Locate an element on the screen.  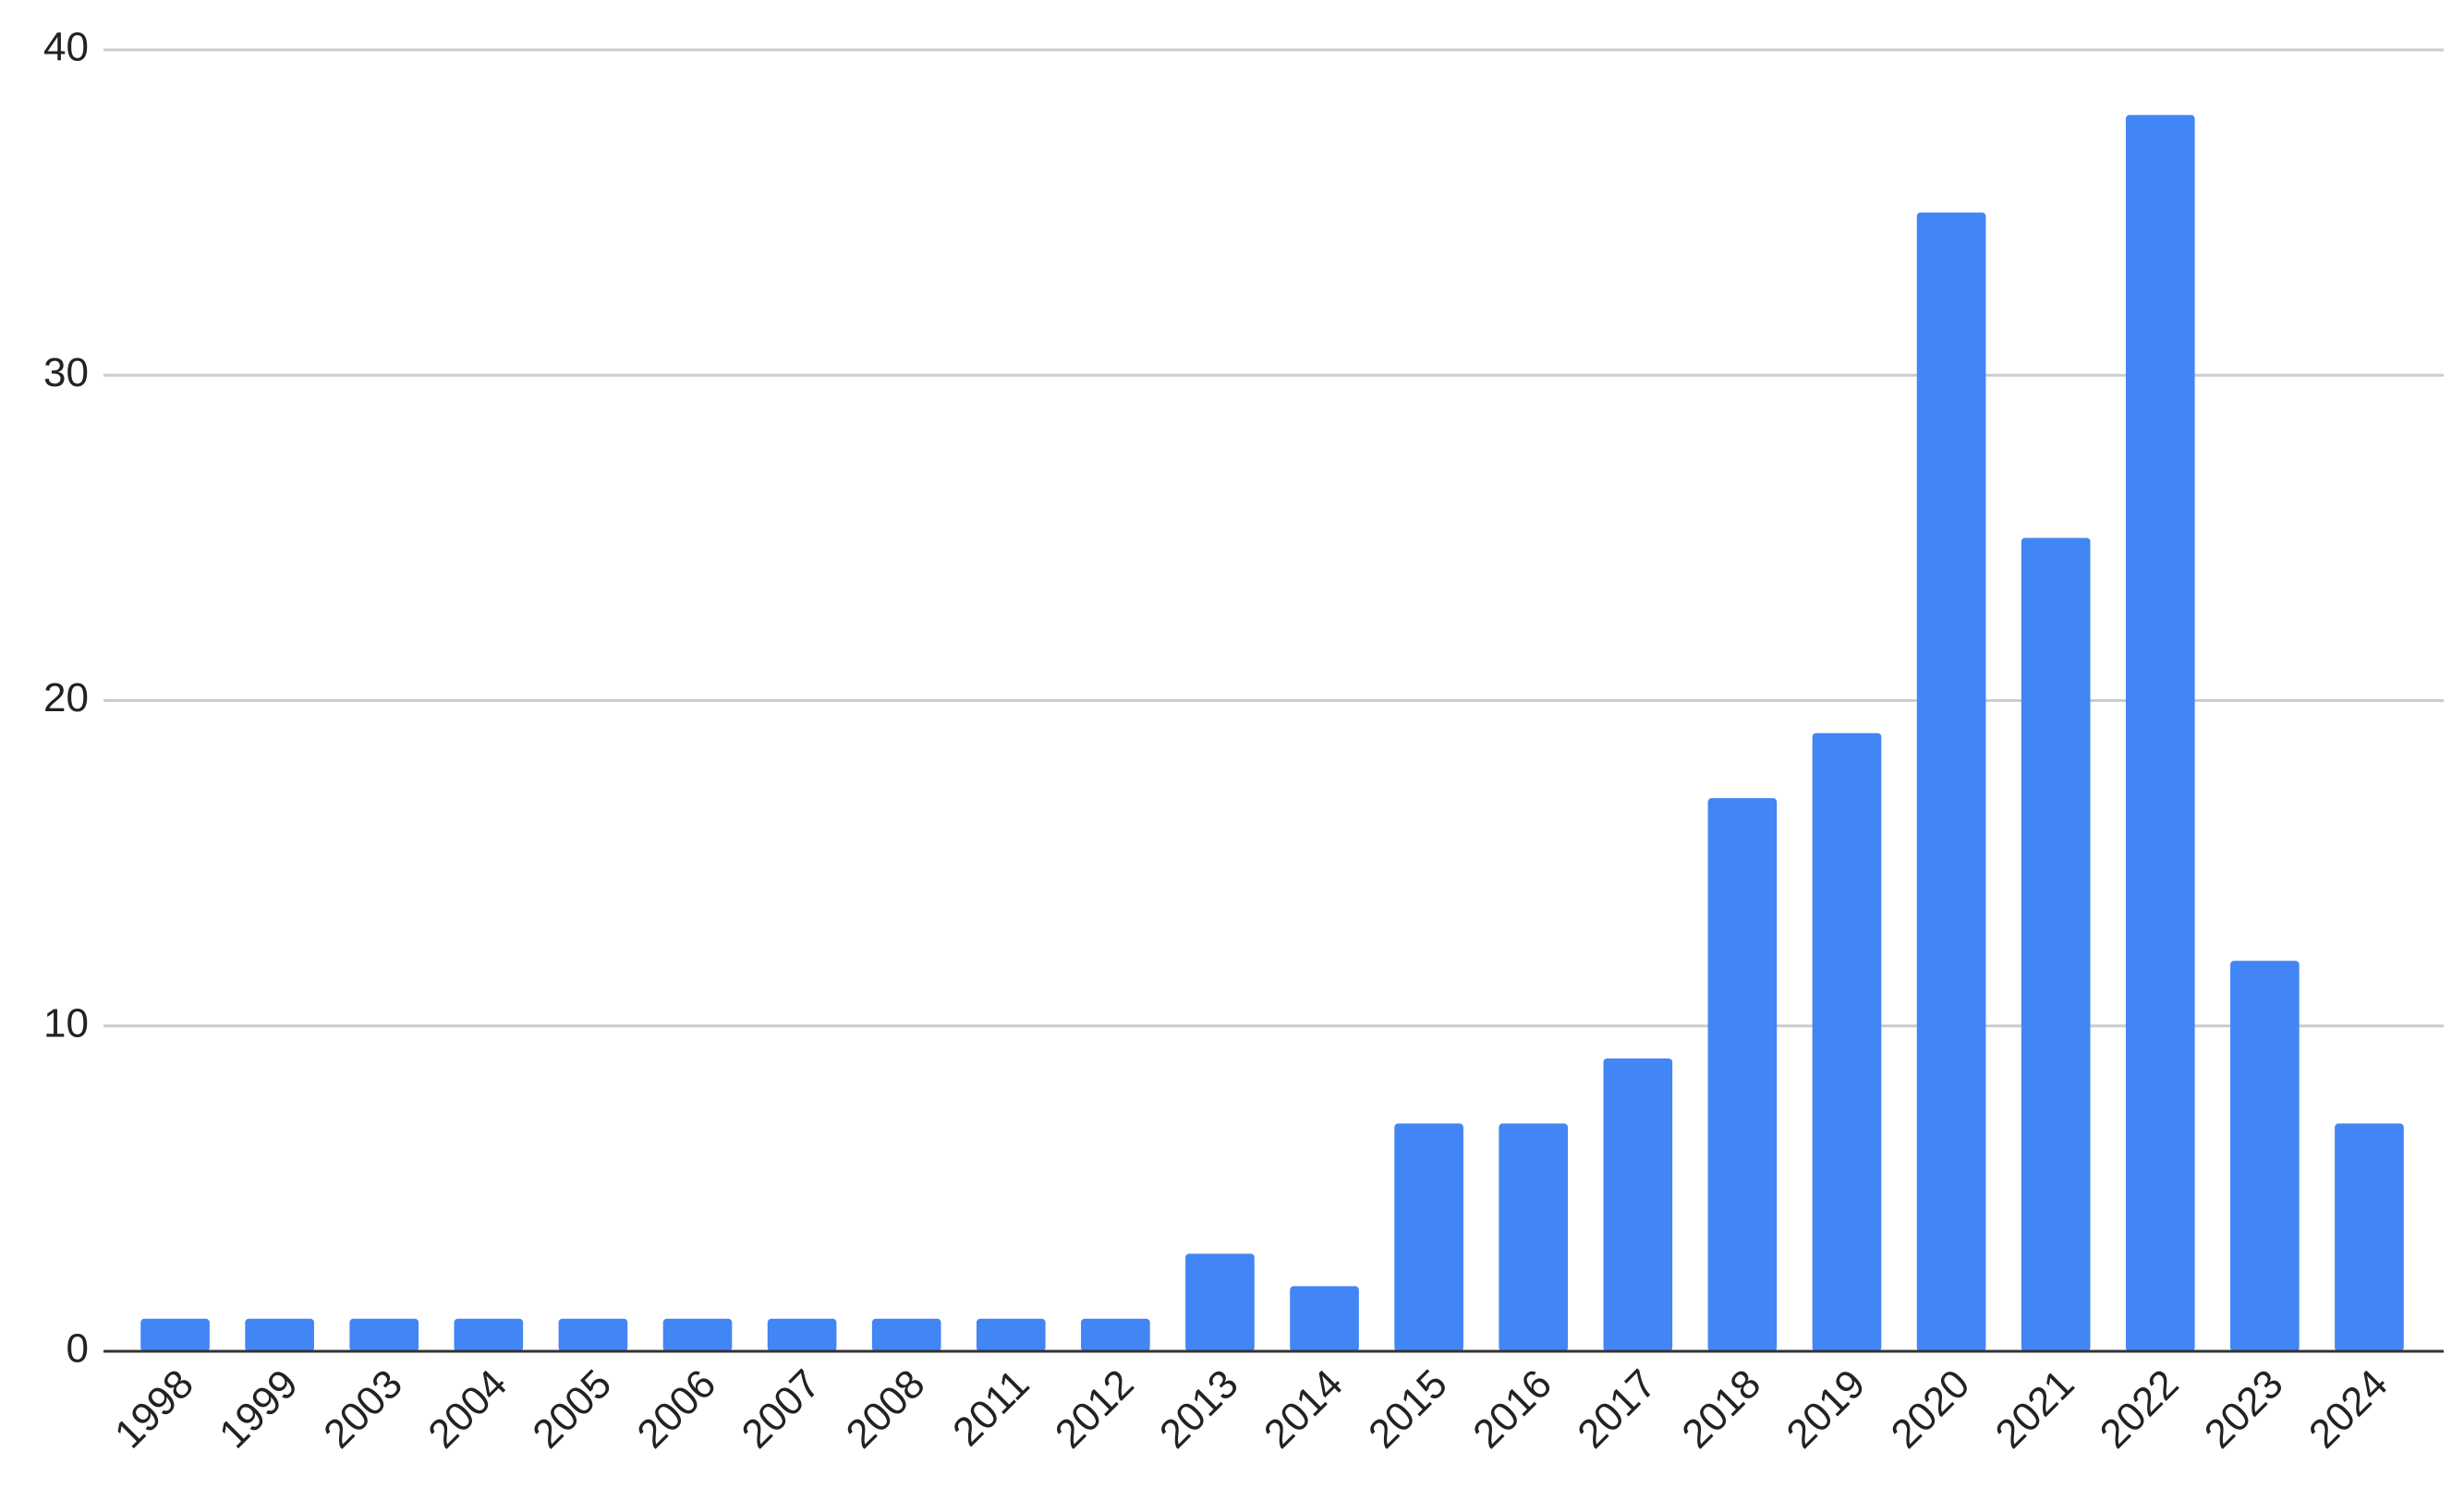
x-tick-label: 2003 is located at coordinates (363, 1409).